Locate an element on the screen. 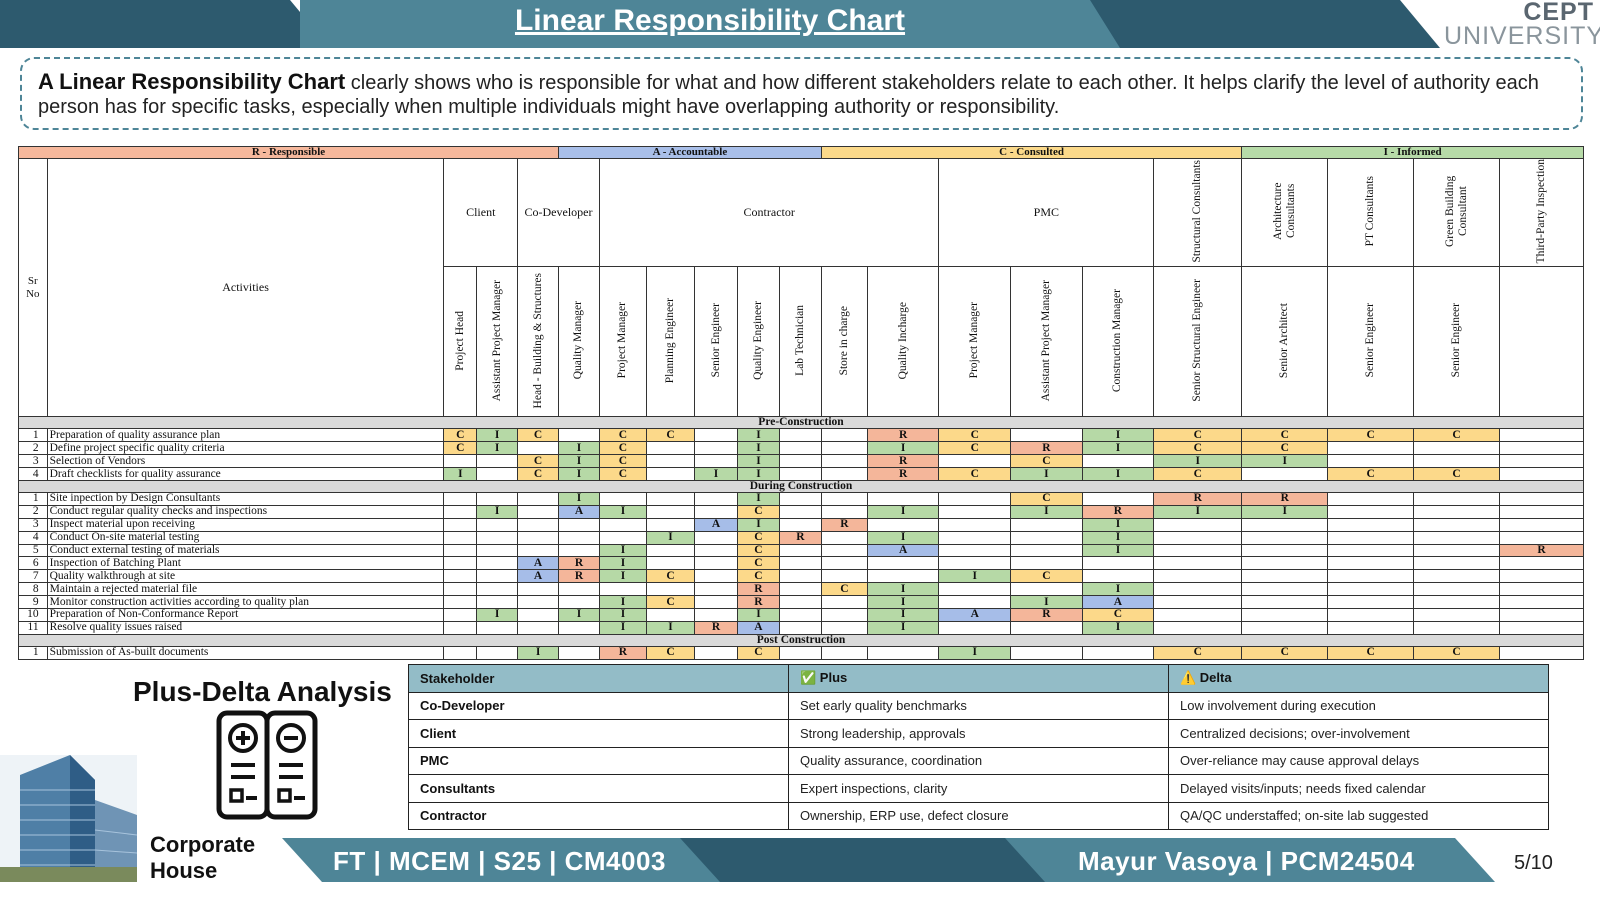  sr-no: 7 is located at coordinates (33, 576).